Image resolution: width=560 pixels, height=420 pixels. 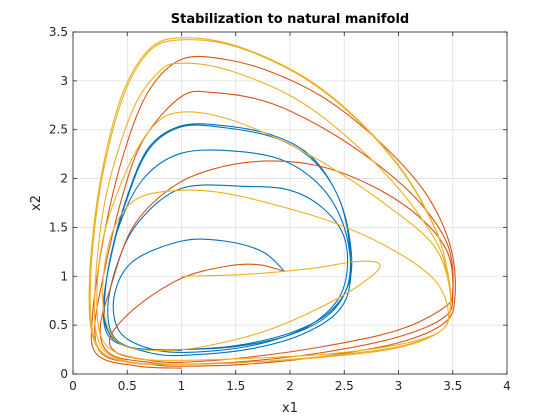 I want to click on chart-title: Stabilization to natural manifold, so click(x=290, y=19).